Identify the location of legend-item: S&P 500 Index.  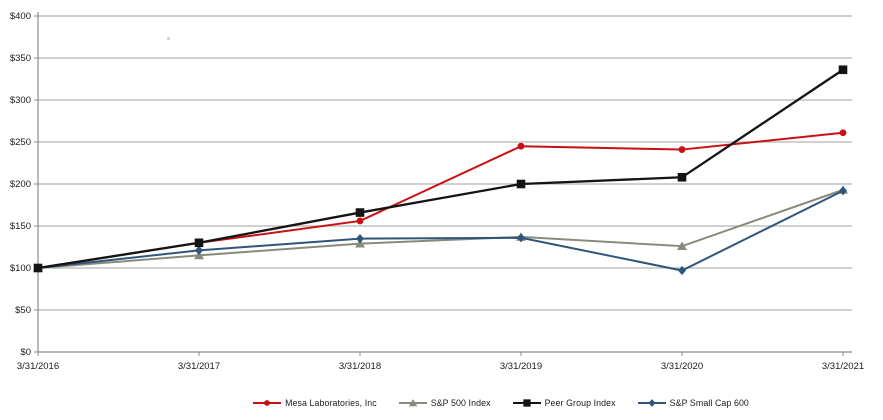
(444, 403).